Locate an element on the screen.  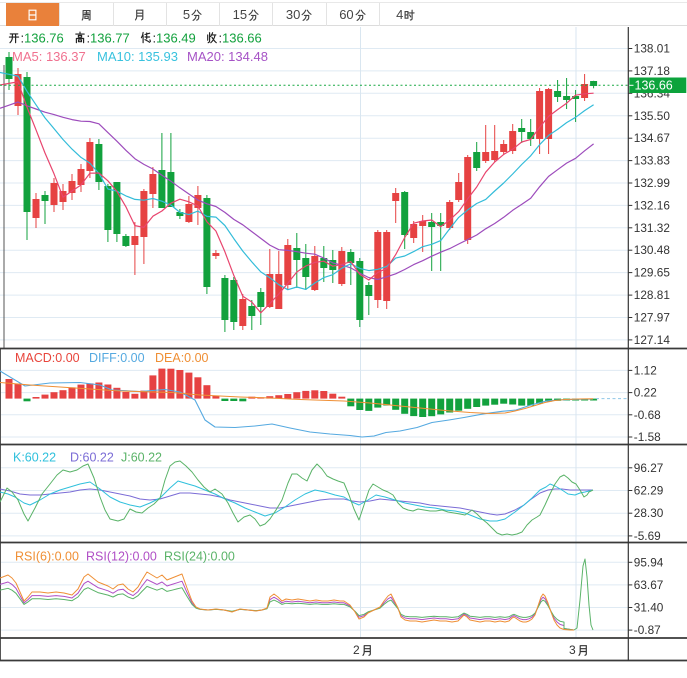
svg-text: 3 is located at coordinates (572, 650).